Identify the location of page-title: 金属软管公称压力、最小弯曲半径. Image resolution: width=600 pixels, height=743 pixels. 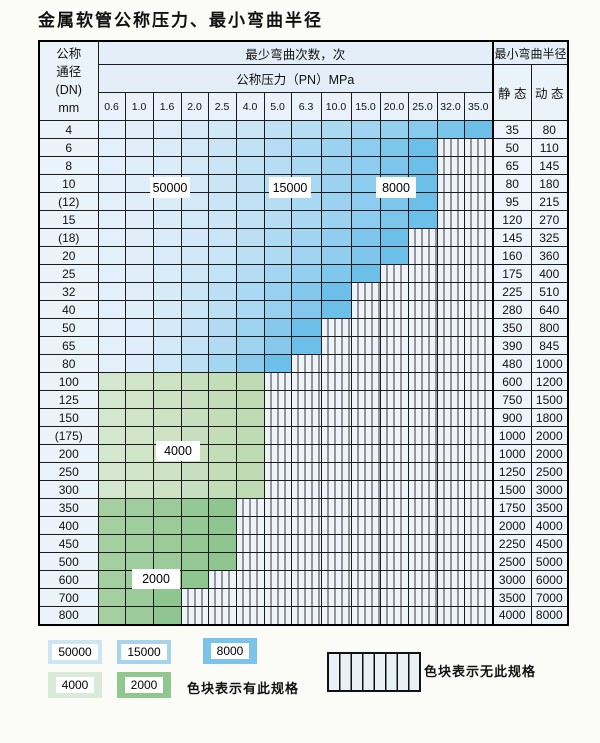
(180, 21).